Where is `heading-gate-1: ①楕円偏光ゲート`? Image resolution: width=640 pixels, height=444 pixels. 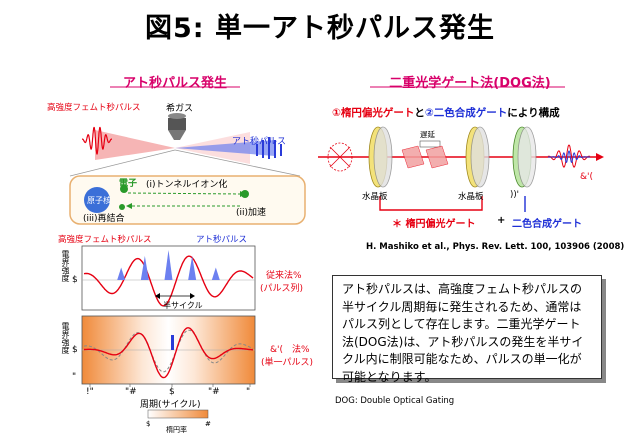
heading-gate-1: ①楕円偏光ゲート is located at coordinates (373, 113).